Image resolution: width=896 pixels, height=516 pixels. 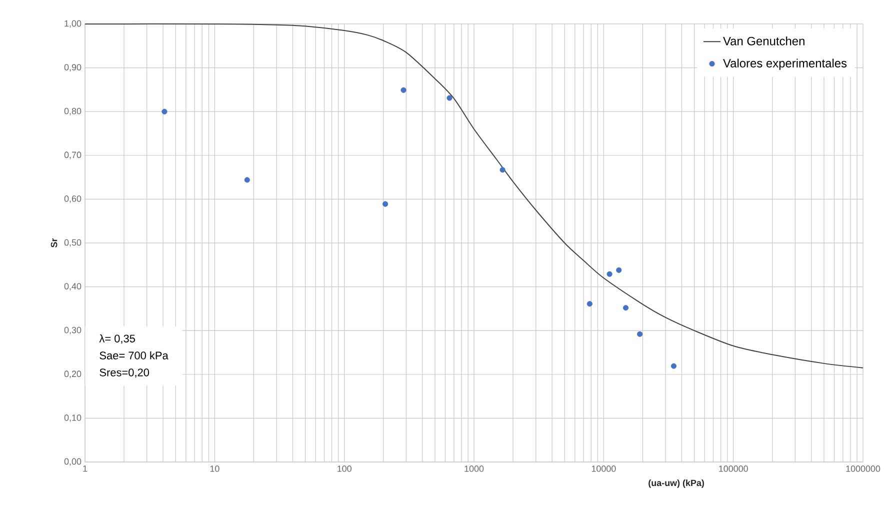 I want to click on y-tick-label: 0,30, so click(x=73, y=330).